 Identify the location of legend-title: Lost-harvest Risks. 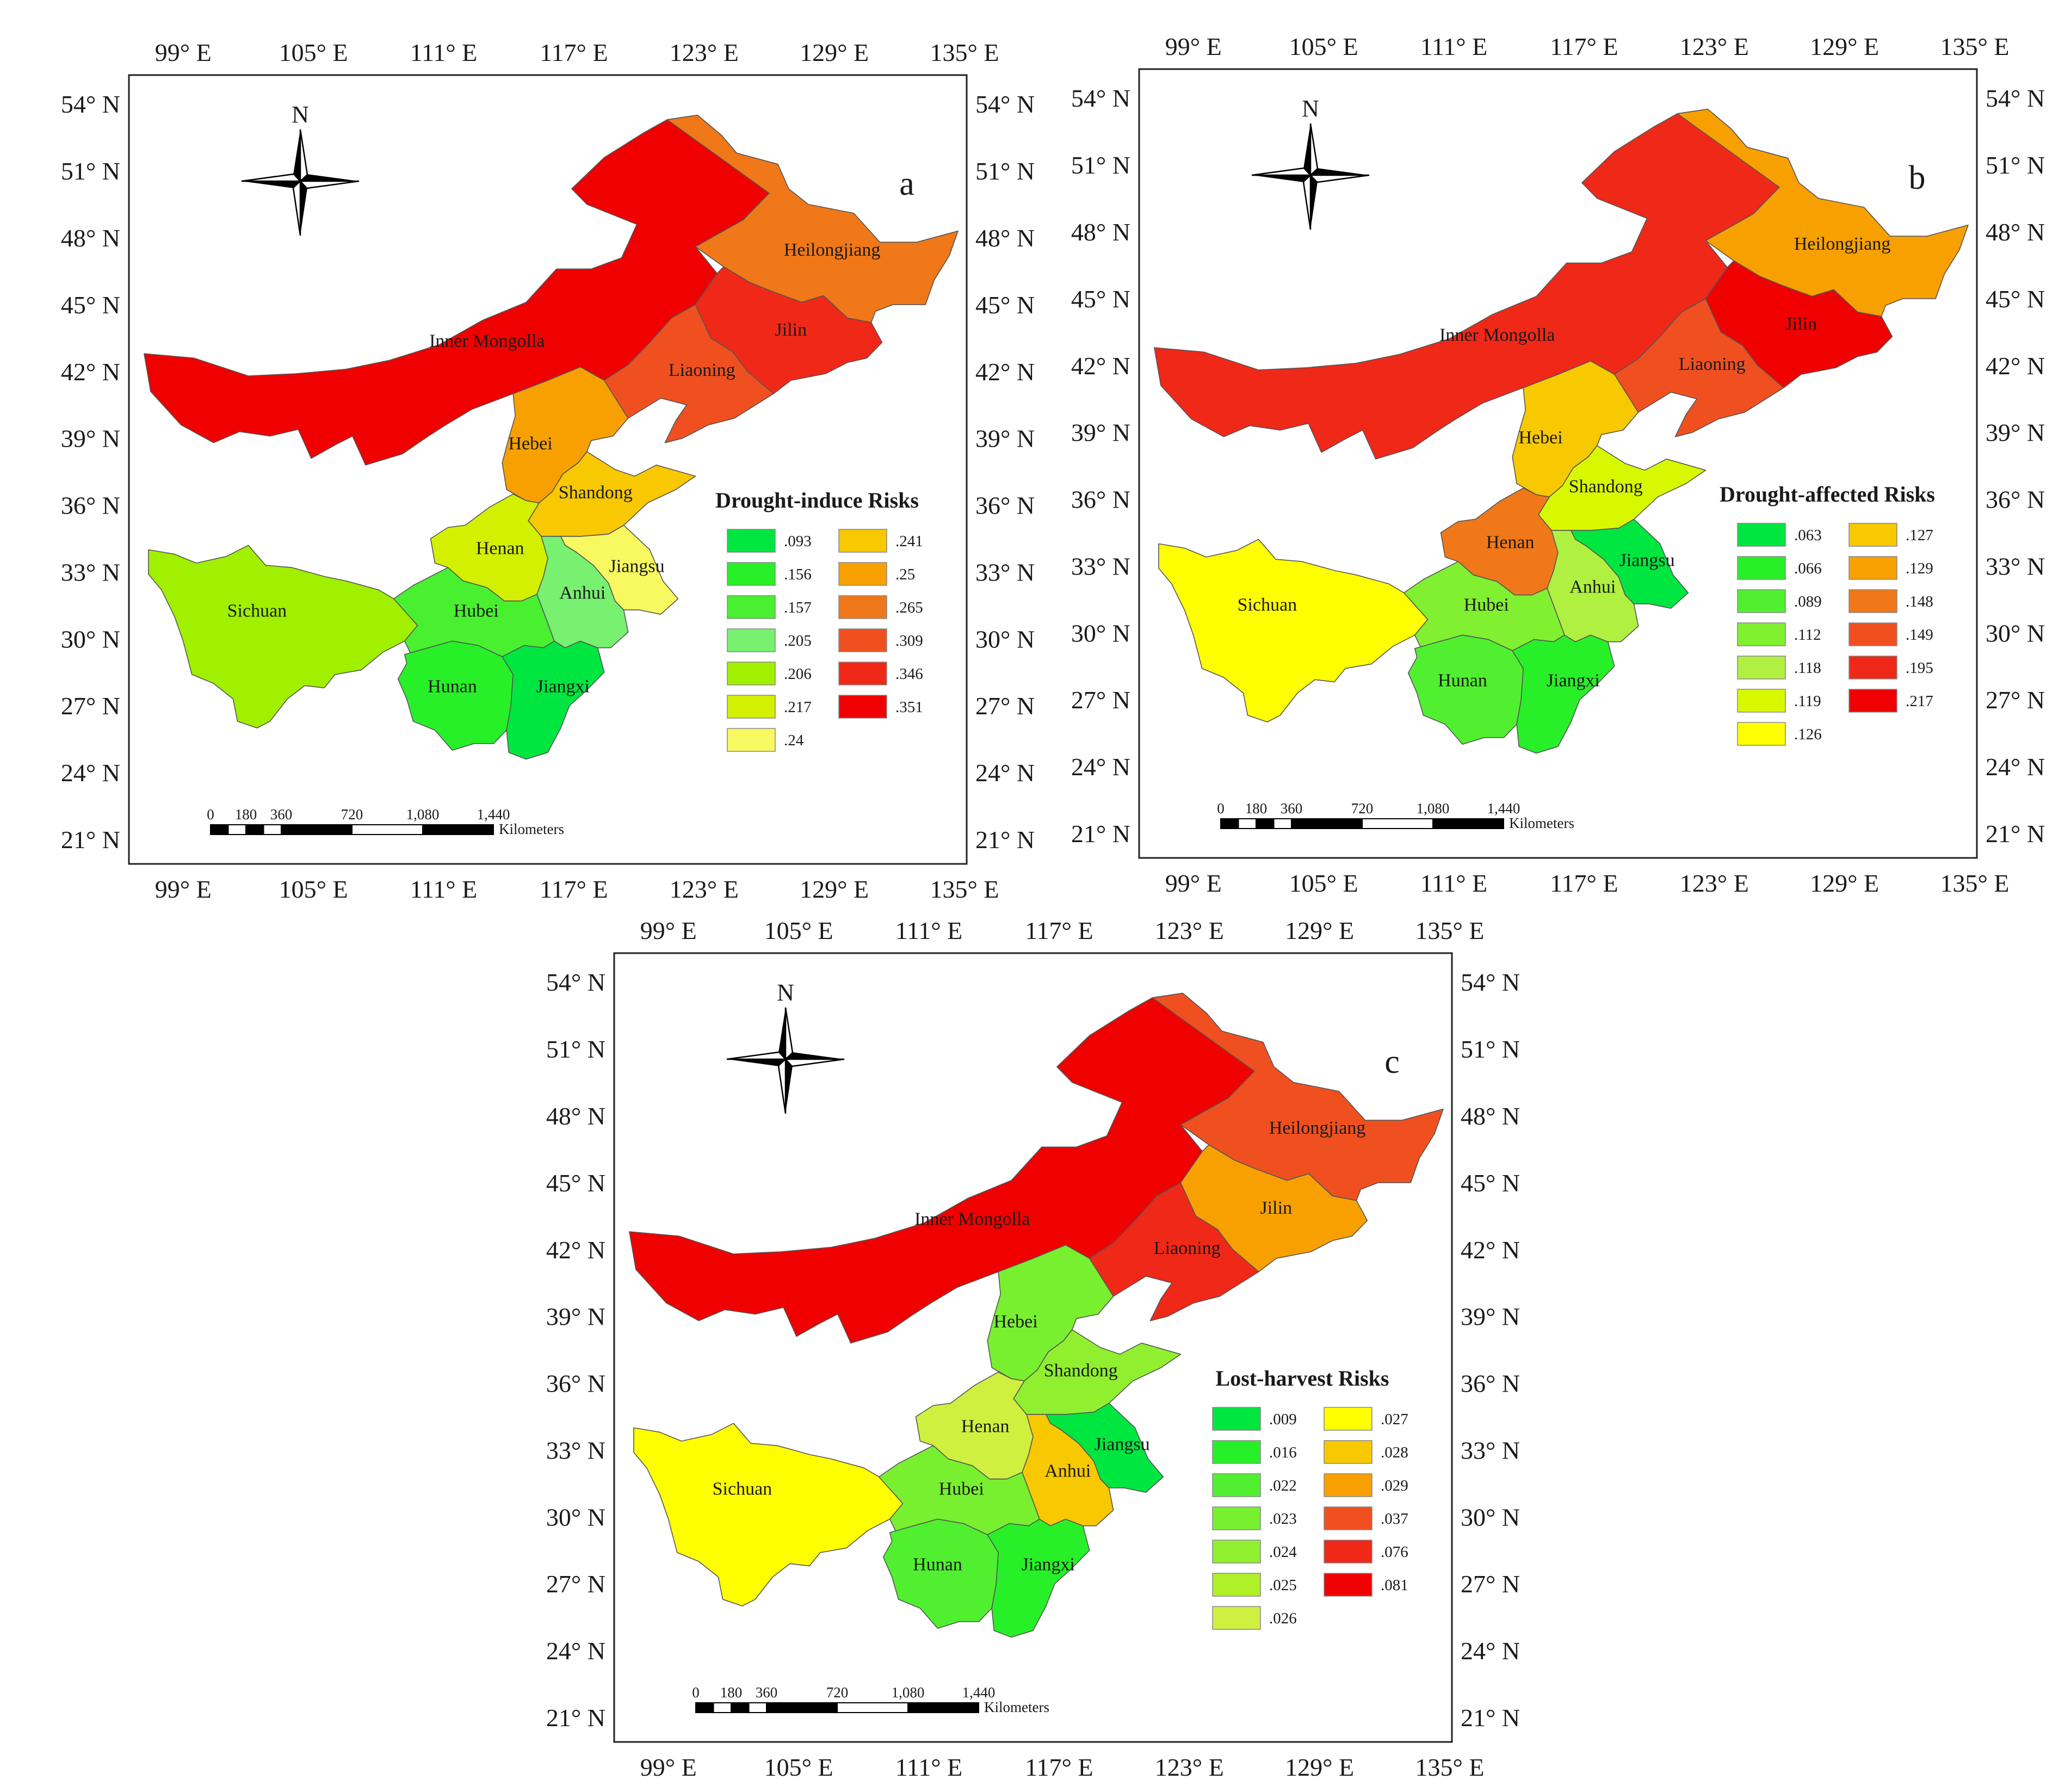
(1302, 1378).